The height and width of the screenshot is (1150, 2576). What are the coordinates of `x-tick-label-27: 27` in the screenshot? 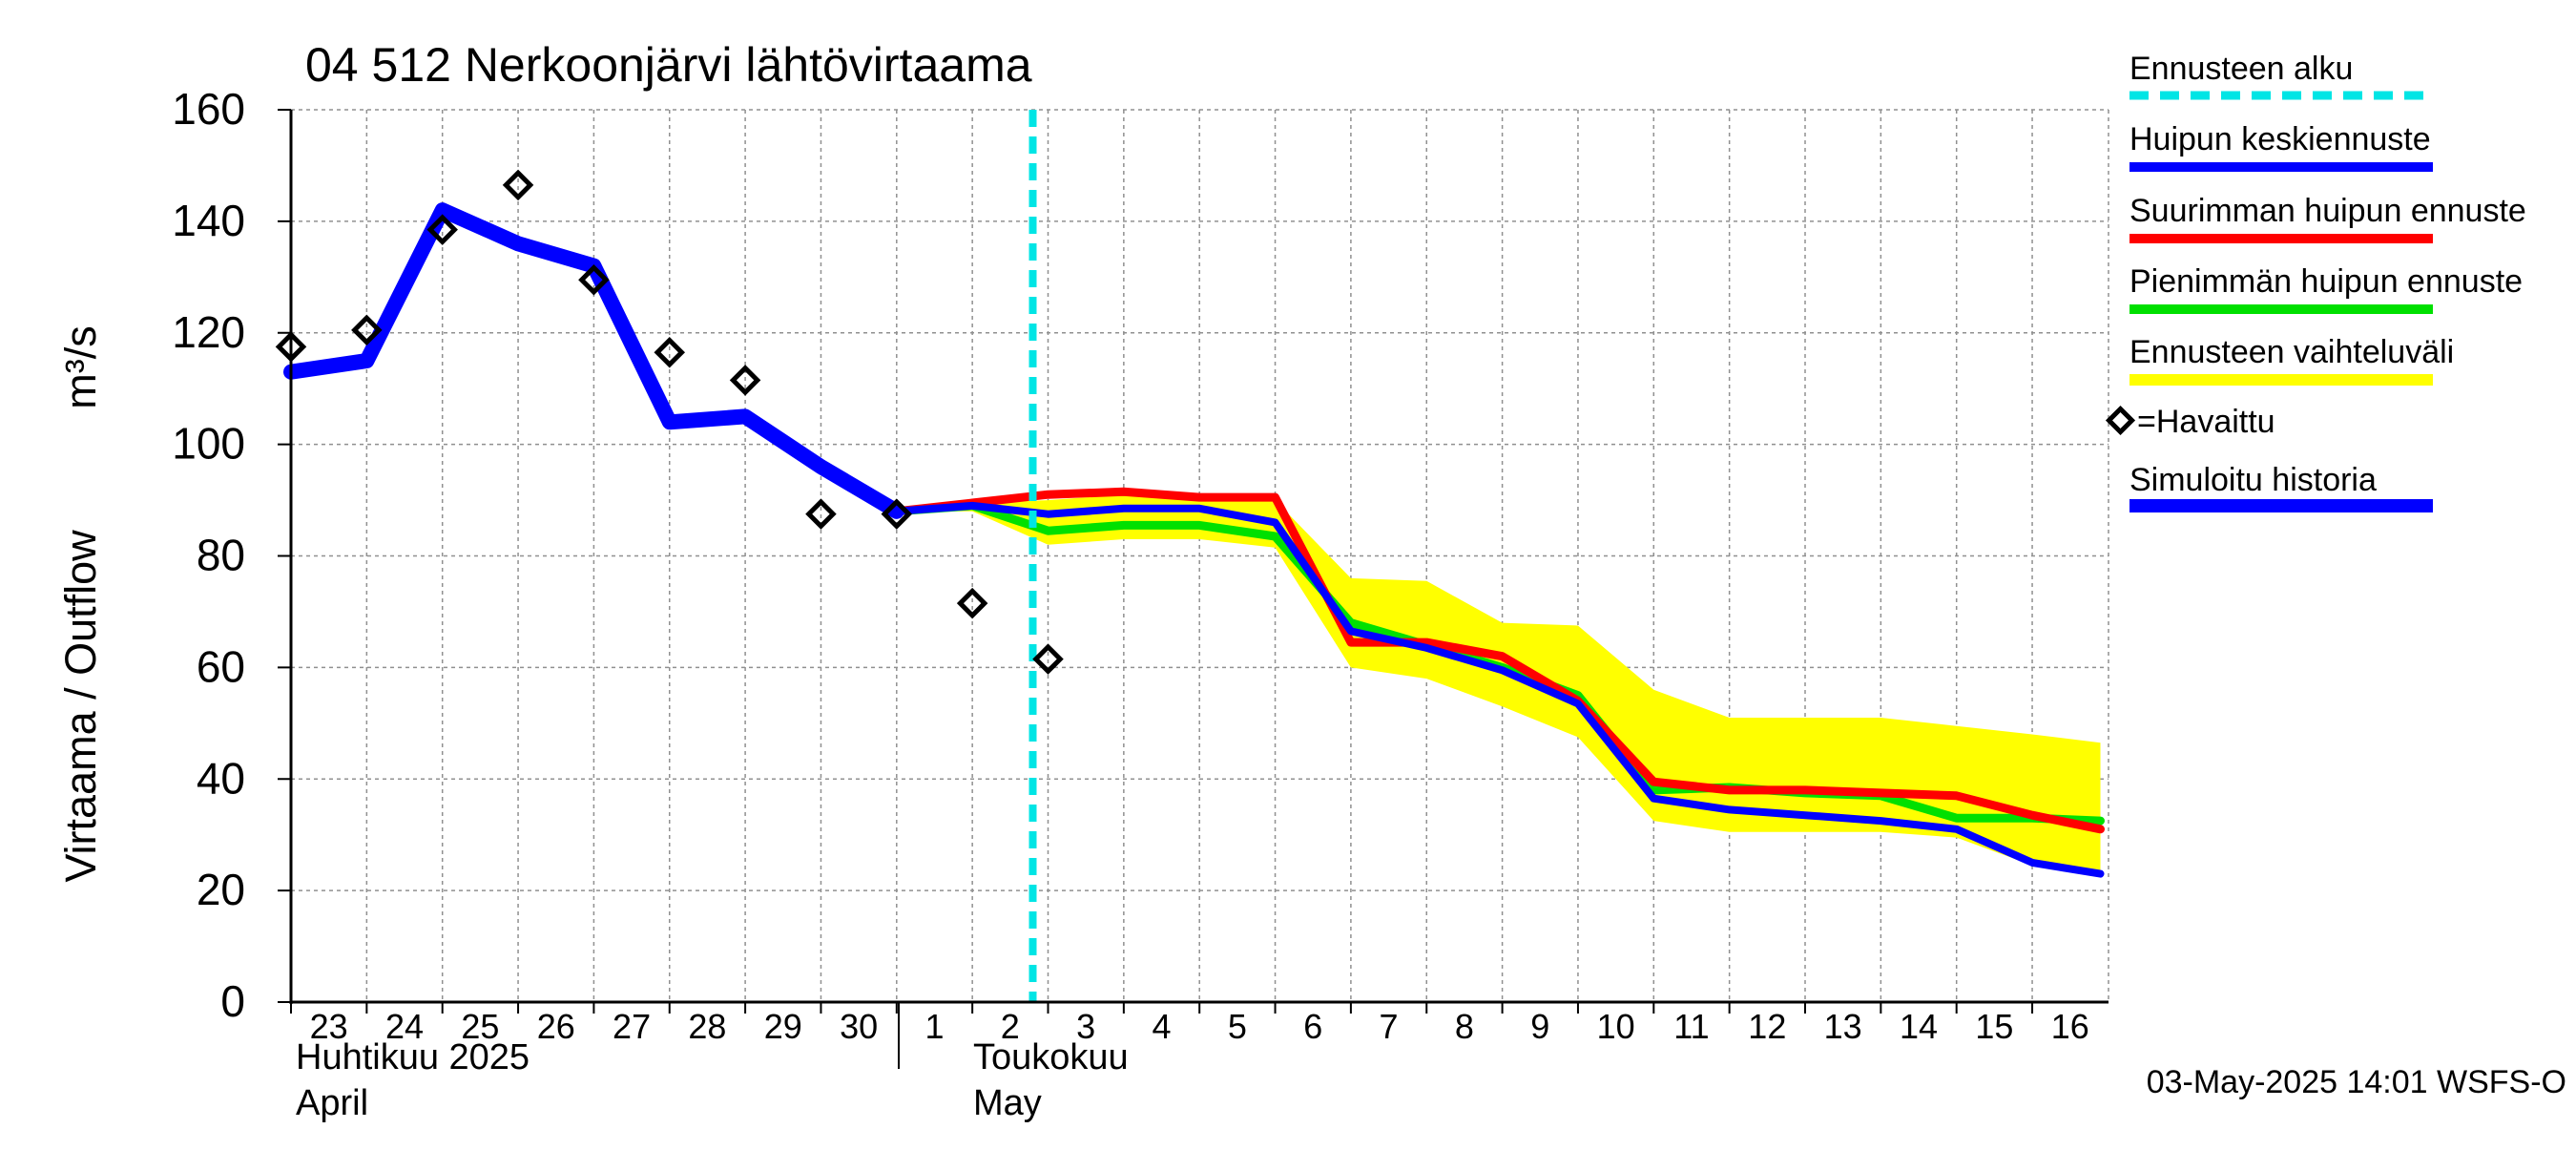 It's located at (632, 1026).